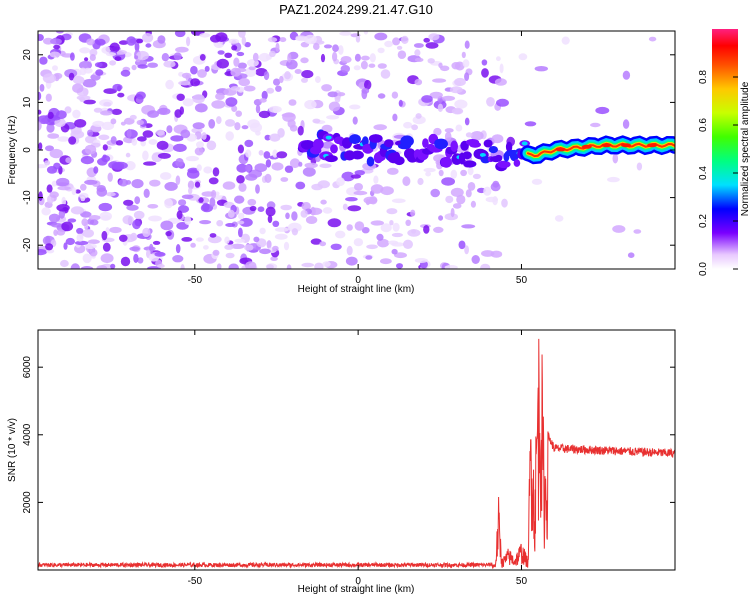 The image size is (750, 600). Describe the element at coordinates (718, 173) in the screenshot. I see `colorbar-ticks: 0.0 0.2 0.4 0.6 0.8` at that location.